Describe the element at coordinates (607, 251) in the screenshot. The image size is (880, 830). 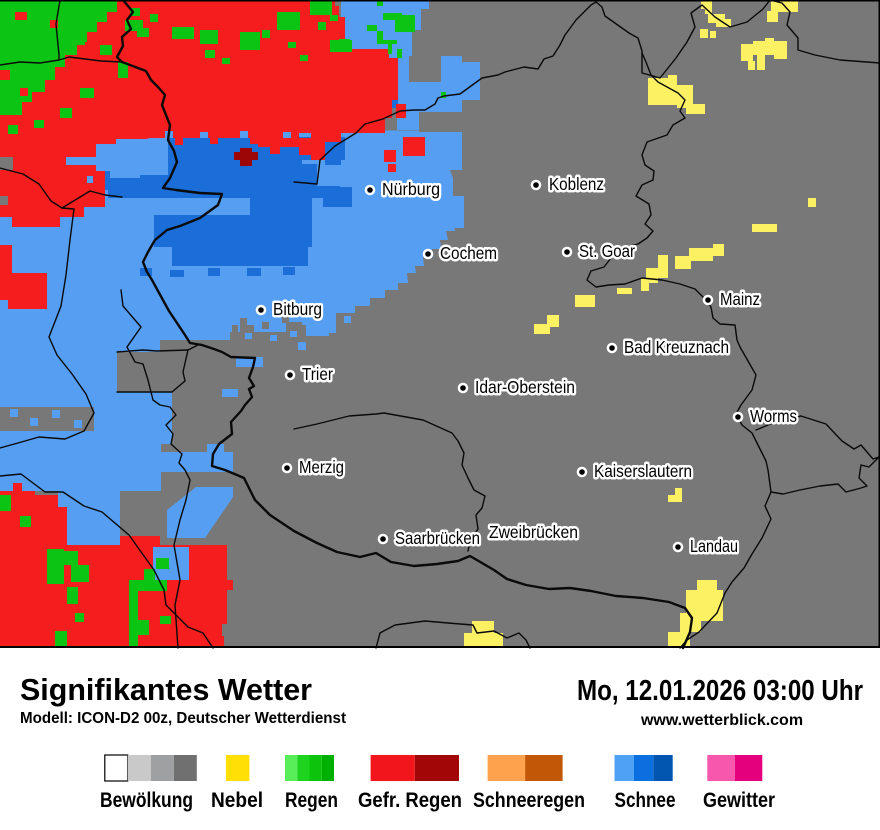
I see `svg-text: St. Goar` at that location.